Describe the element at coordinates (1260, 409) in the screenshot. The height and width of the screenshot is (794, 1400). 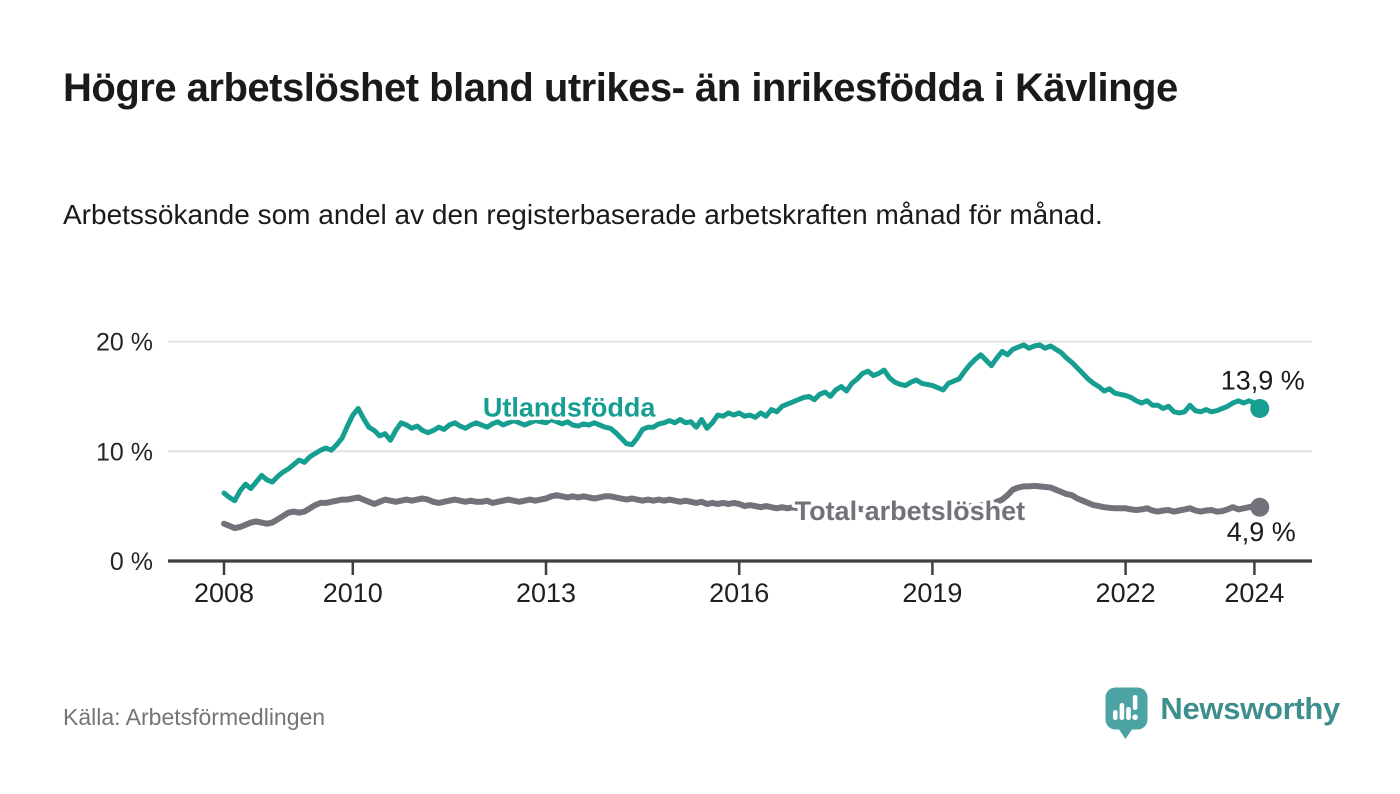
I see `series-endpoint-utlandsfodda` at that location.